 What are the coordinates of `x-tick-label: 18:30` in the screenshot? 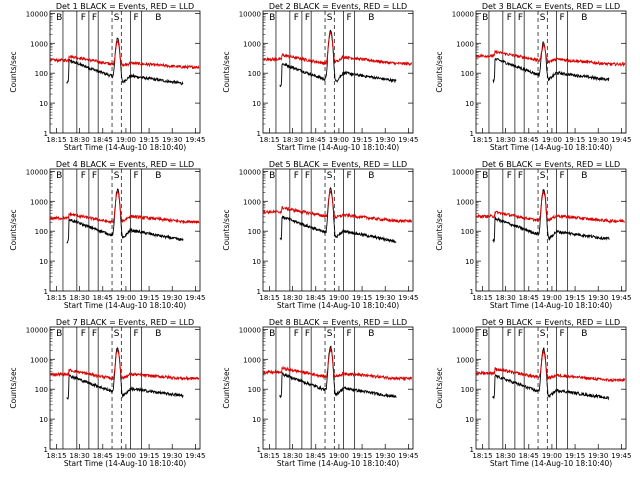 It's located at (293, 298).